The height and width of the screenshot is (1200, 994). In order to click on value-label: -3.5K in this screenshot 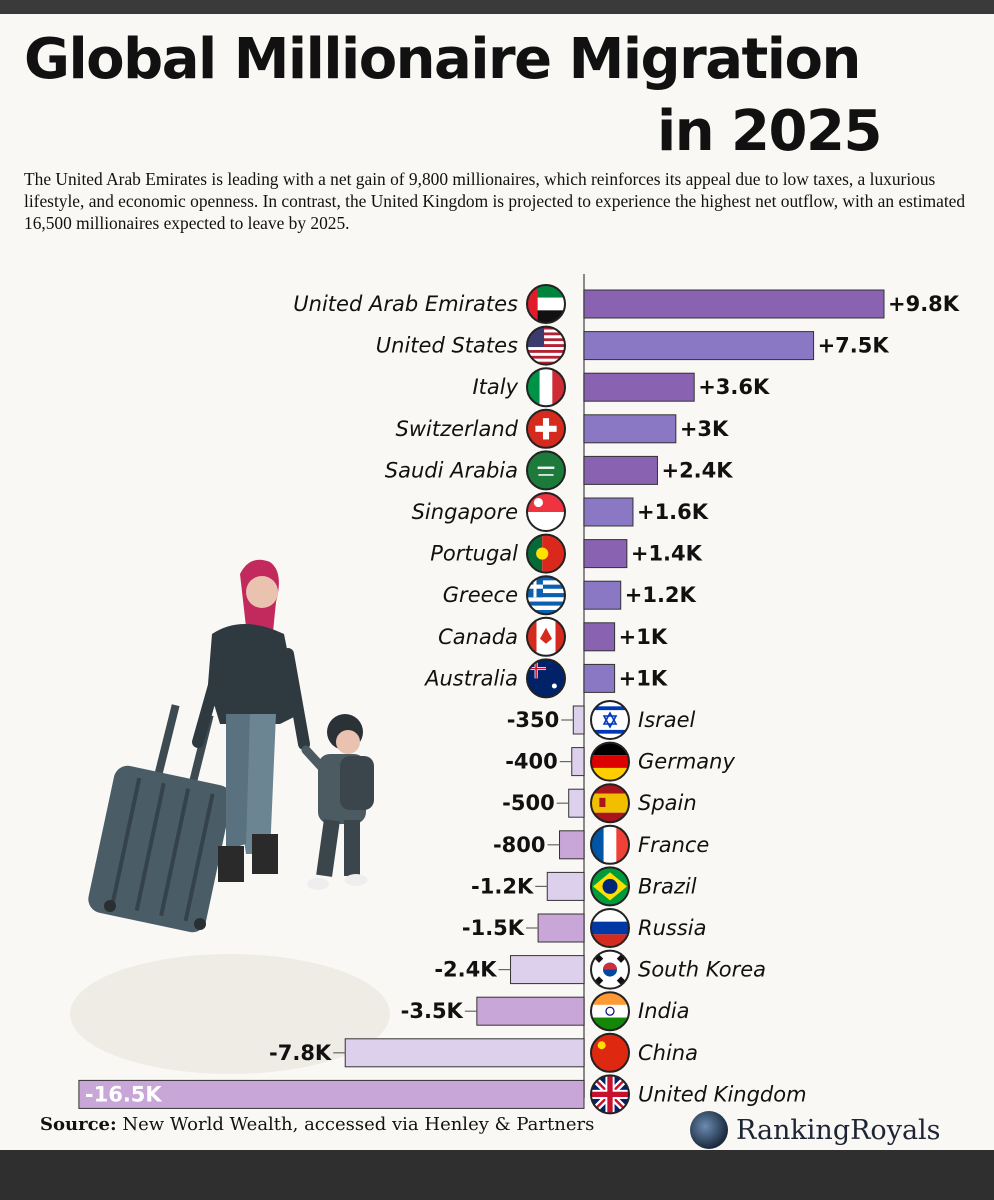, I will do `click(432, 1011)`.